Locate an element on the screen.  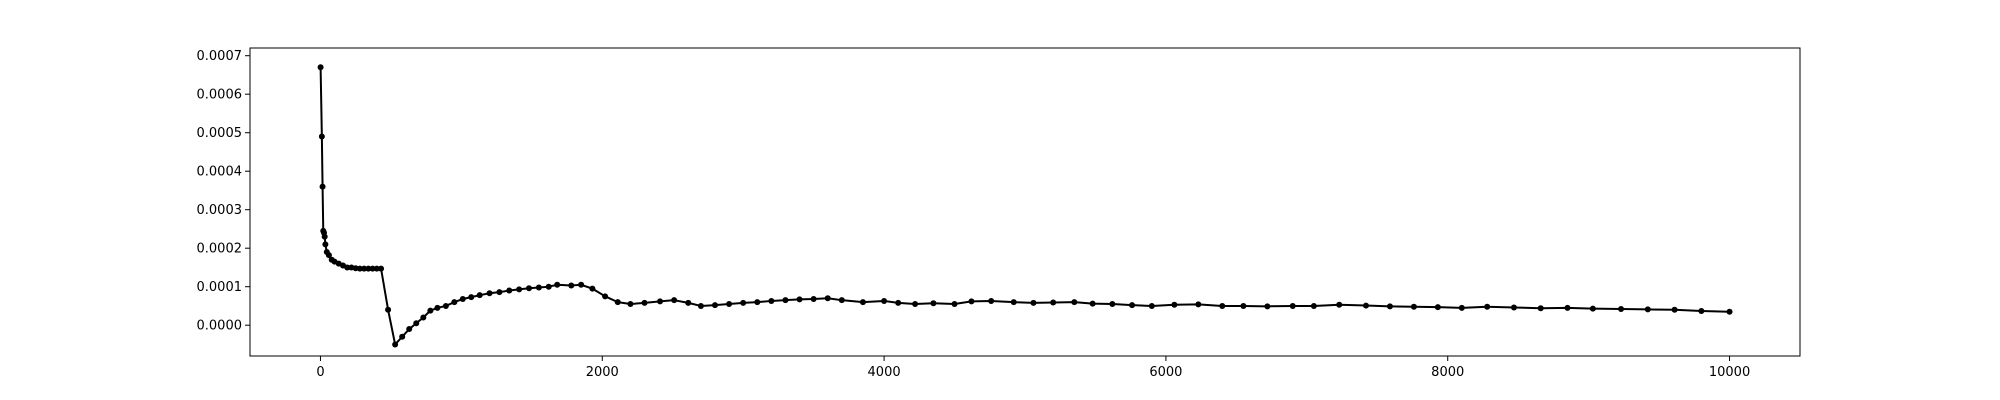
y-tick-label: 0.0002 is located at coordinates (220, 249).